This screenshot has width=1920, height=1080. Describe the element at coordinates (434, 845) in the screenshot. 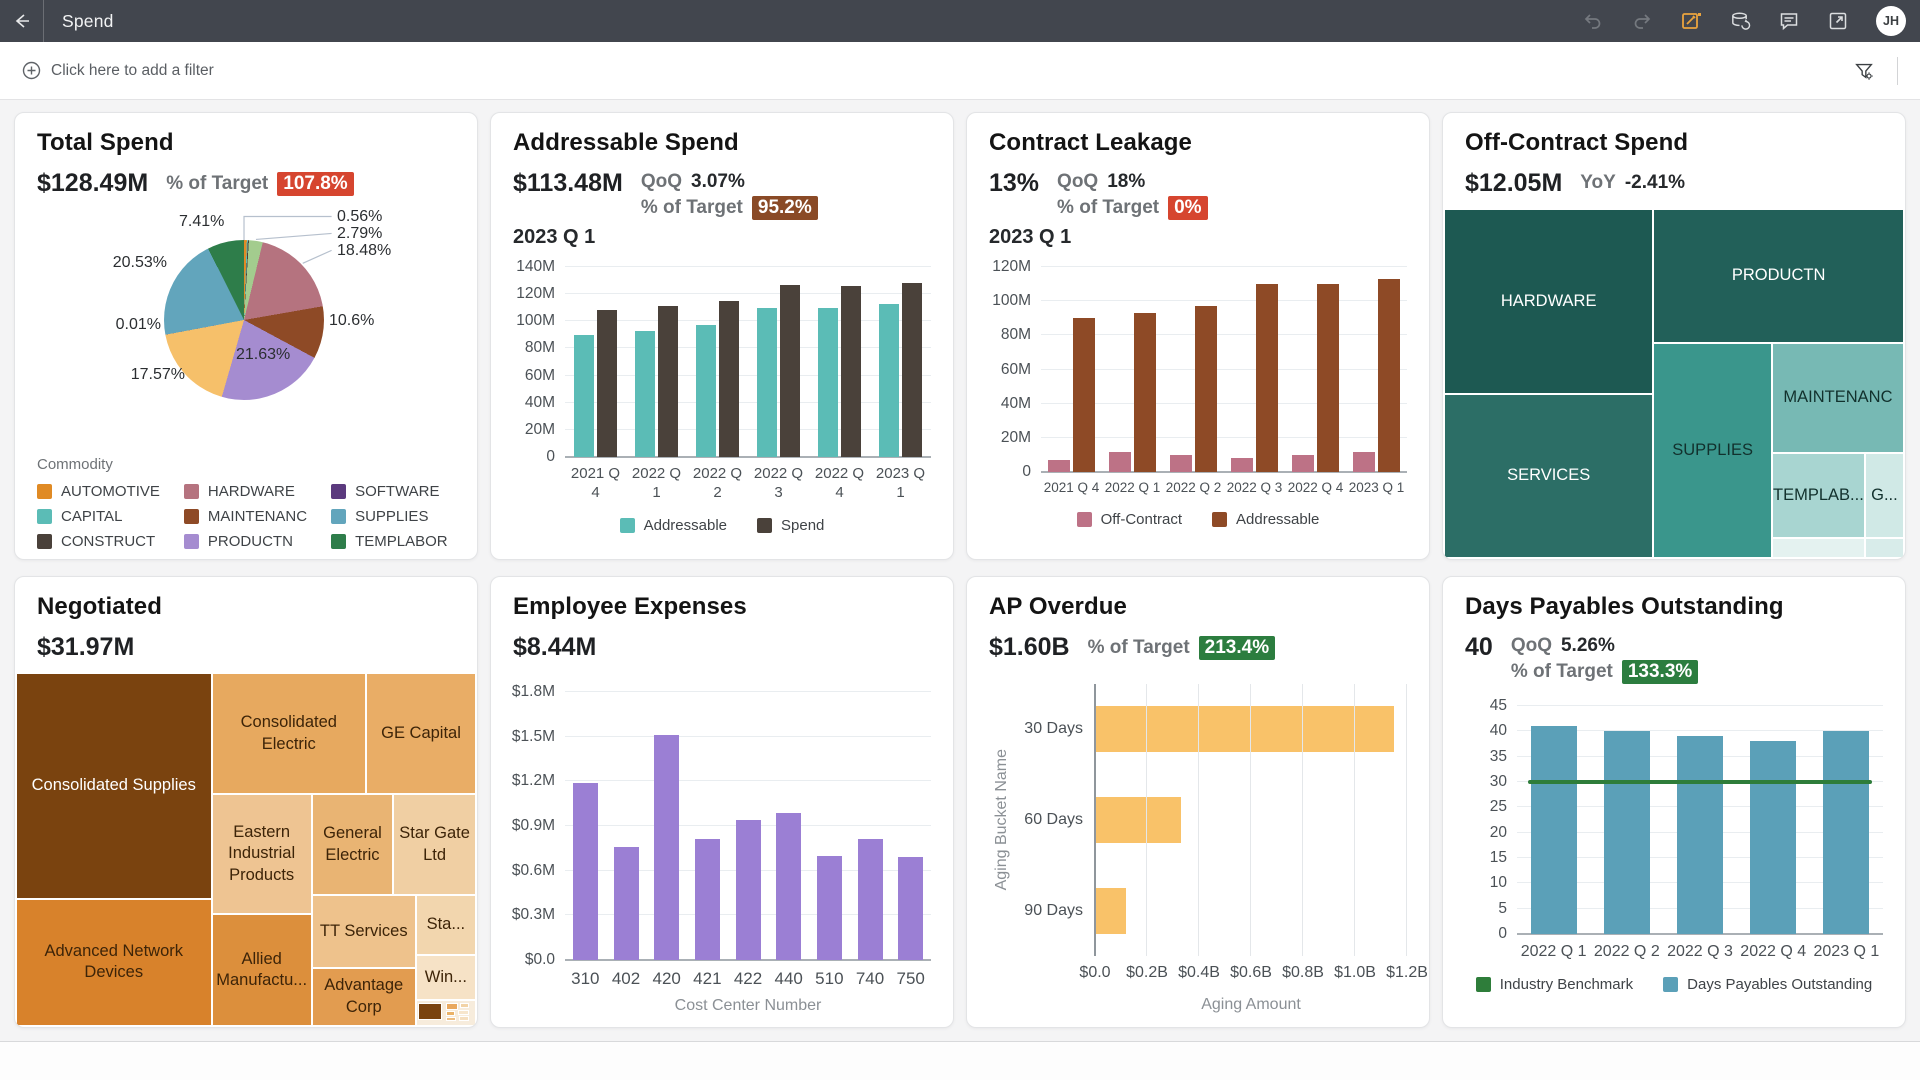

I see `treemap-cell: Star Gate Ltd` at that location.